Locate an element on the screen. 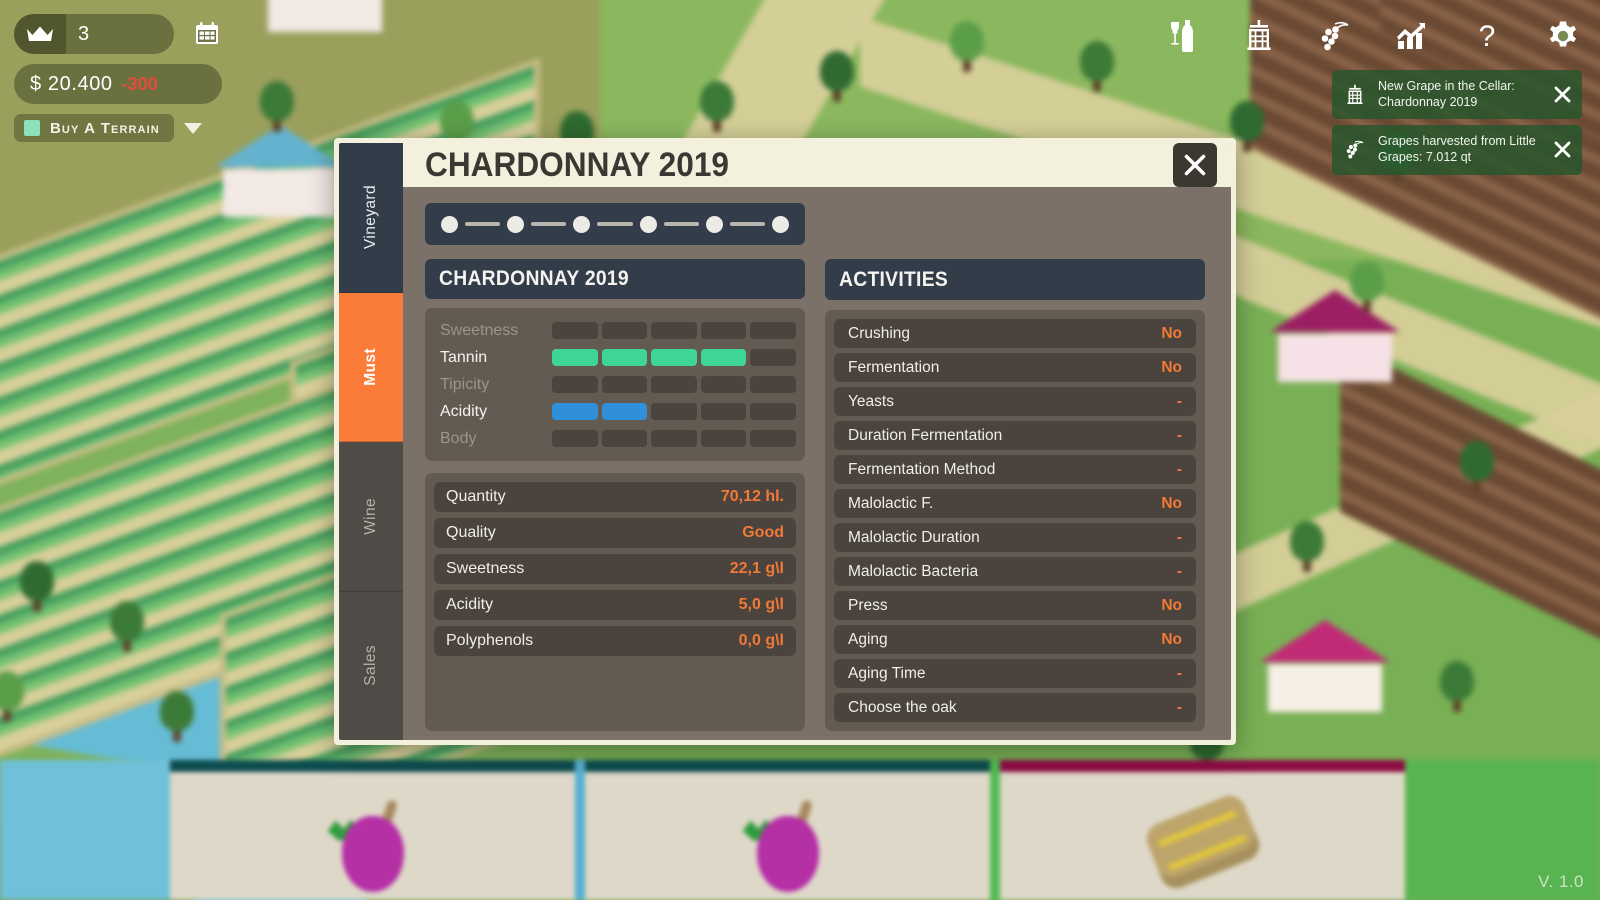 This screenshot has width=1600, height=900. money-indicator: $ 20.400 -300 is located at coordinates (118, 84).